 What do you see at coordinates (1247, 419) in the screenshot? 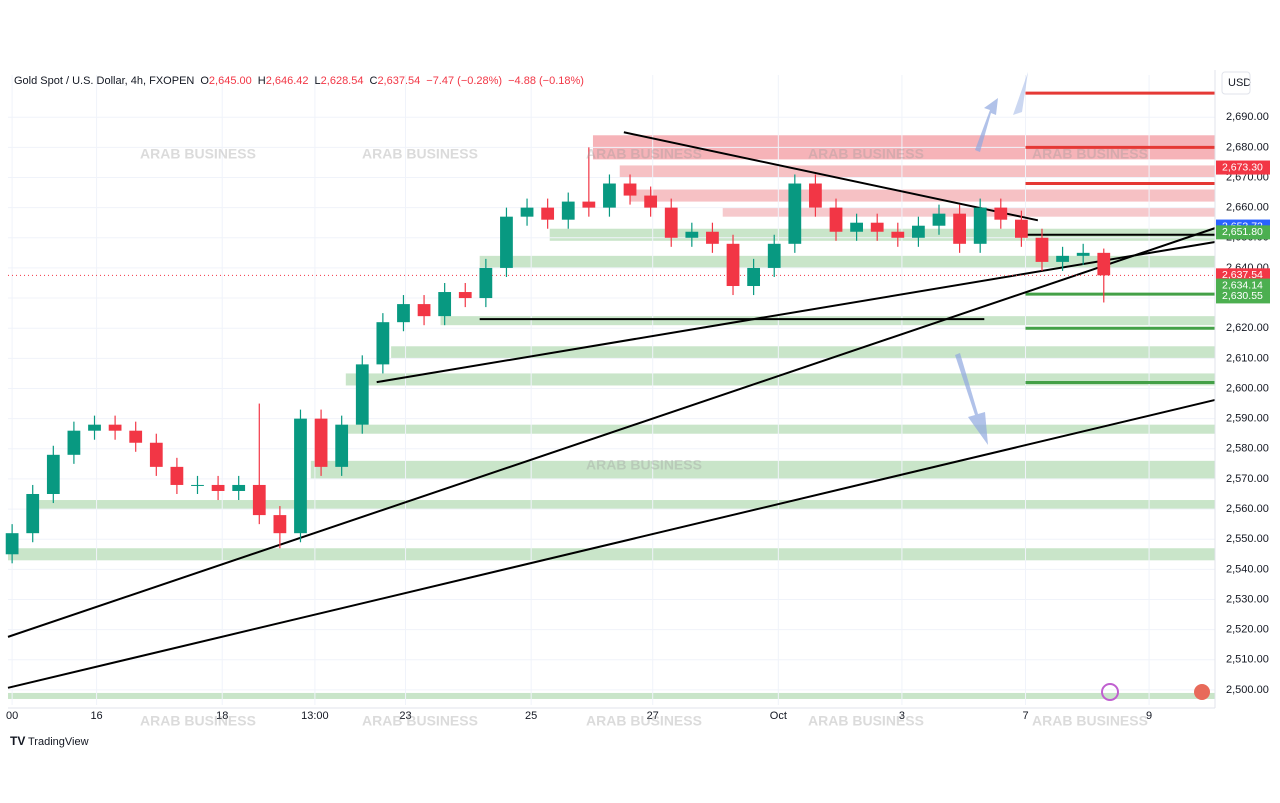
I see `y-tick-label: 2,590.00` at bounding box center [1247, 419].